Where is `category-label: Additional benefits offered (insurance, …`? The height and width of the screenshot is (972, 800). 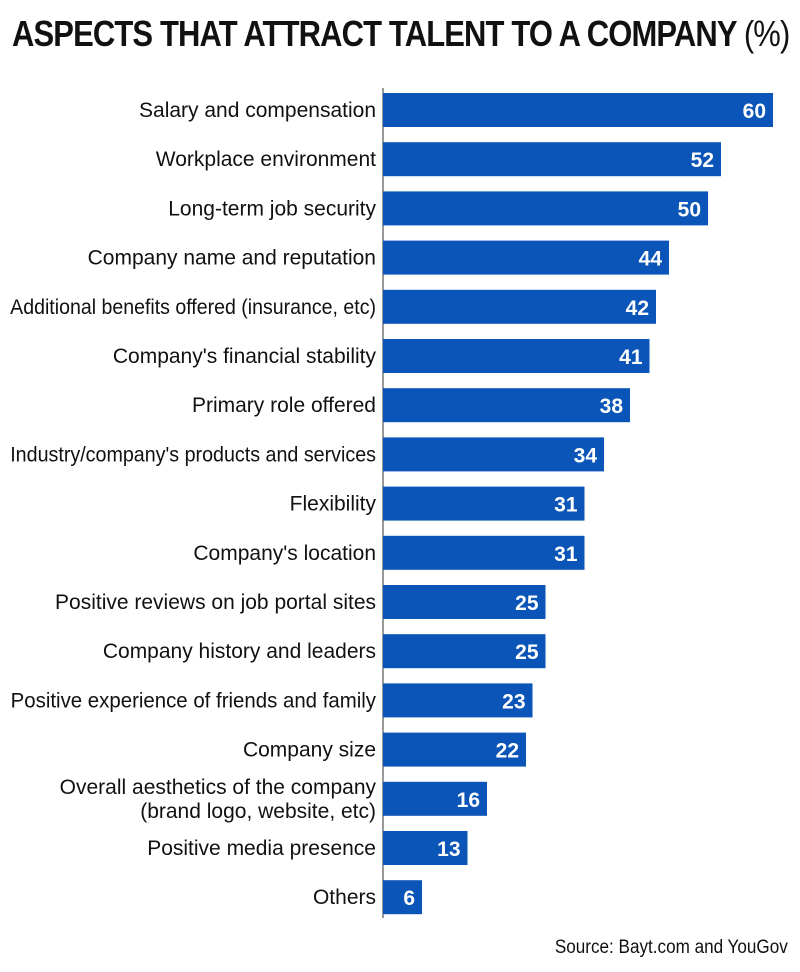
category-label: Additional benefits offered (insurance, … is located at coordinates (193, 307).